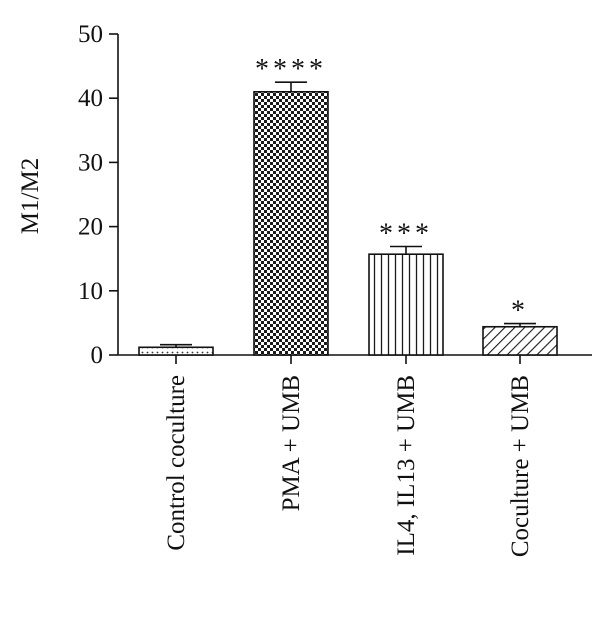  Describe the element at coordinates (90, 34) in the screenshot. I see `y-tick-label: 50` at that location.